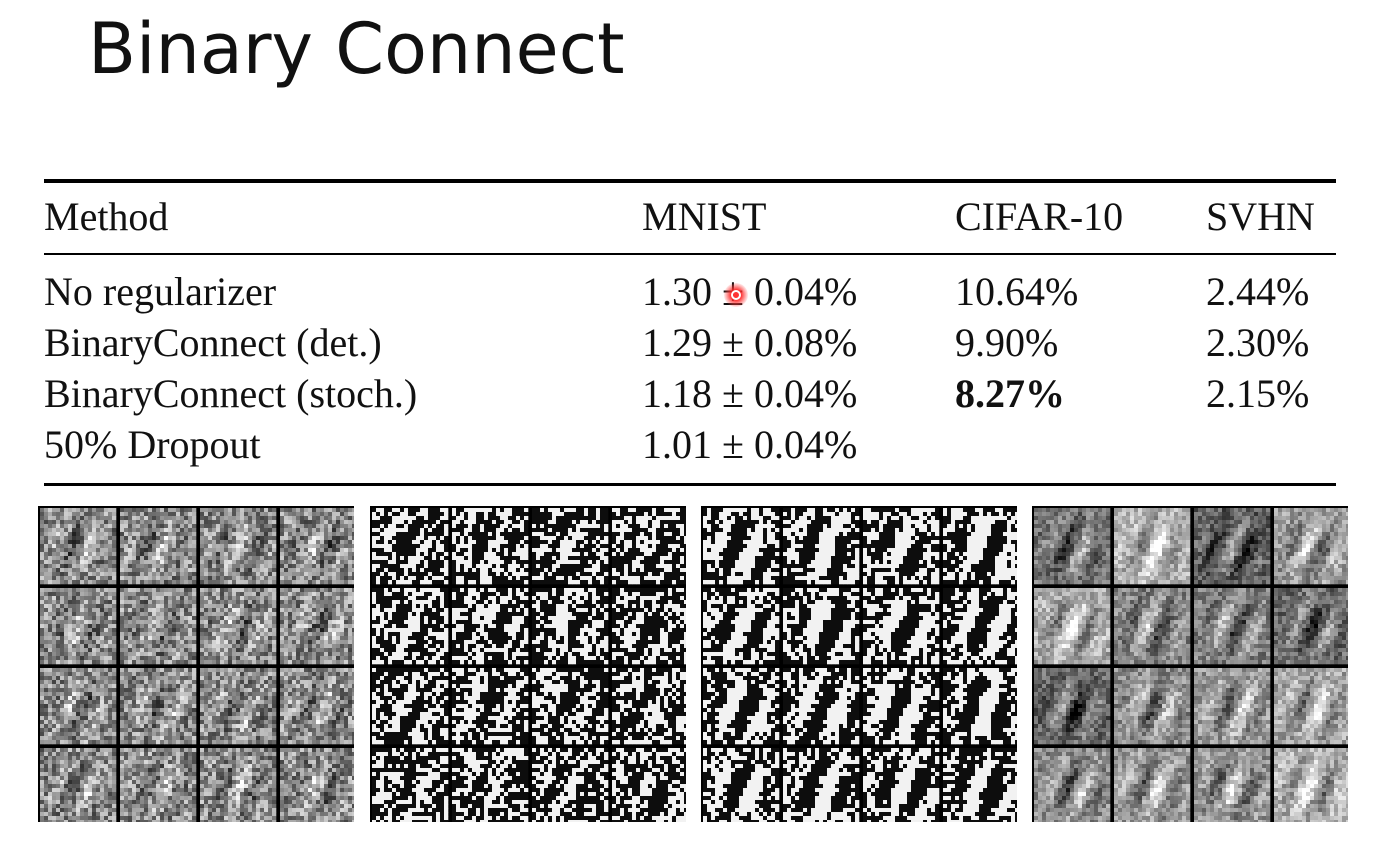  What do you see at coordinates (160, 292) in the screenshot?
I see `table-row-1-method: No regularizer` at bounding box center [160, 292].